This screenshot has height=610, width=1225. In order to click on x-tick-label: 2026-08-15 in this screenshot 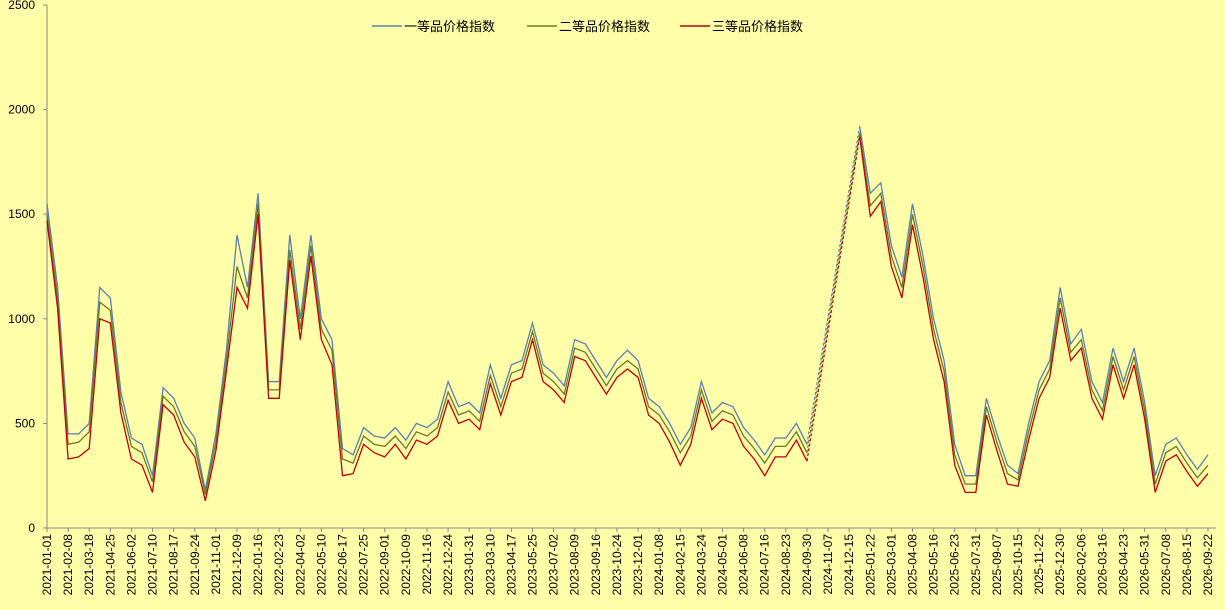, I will do `click(1187, 565)`.